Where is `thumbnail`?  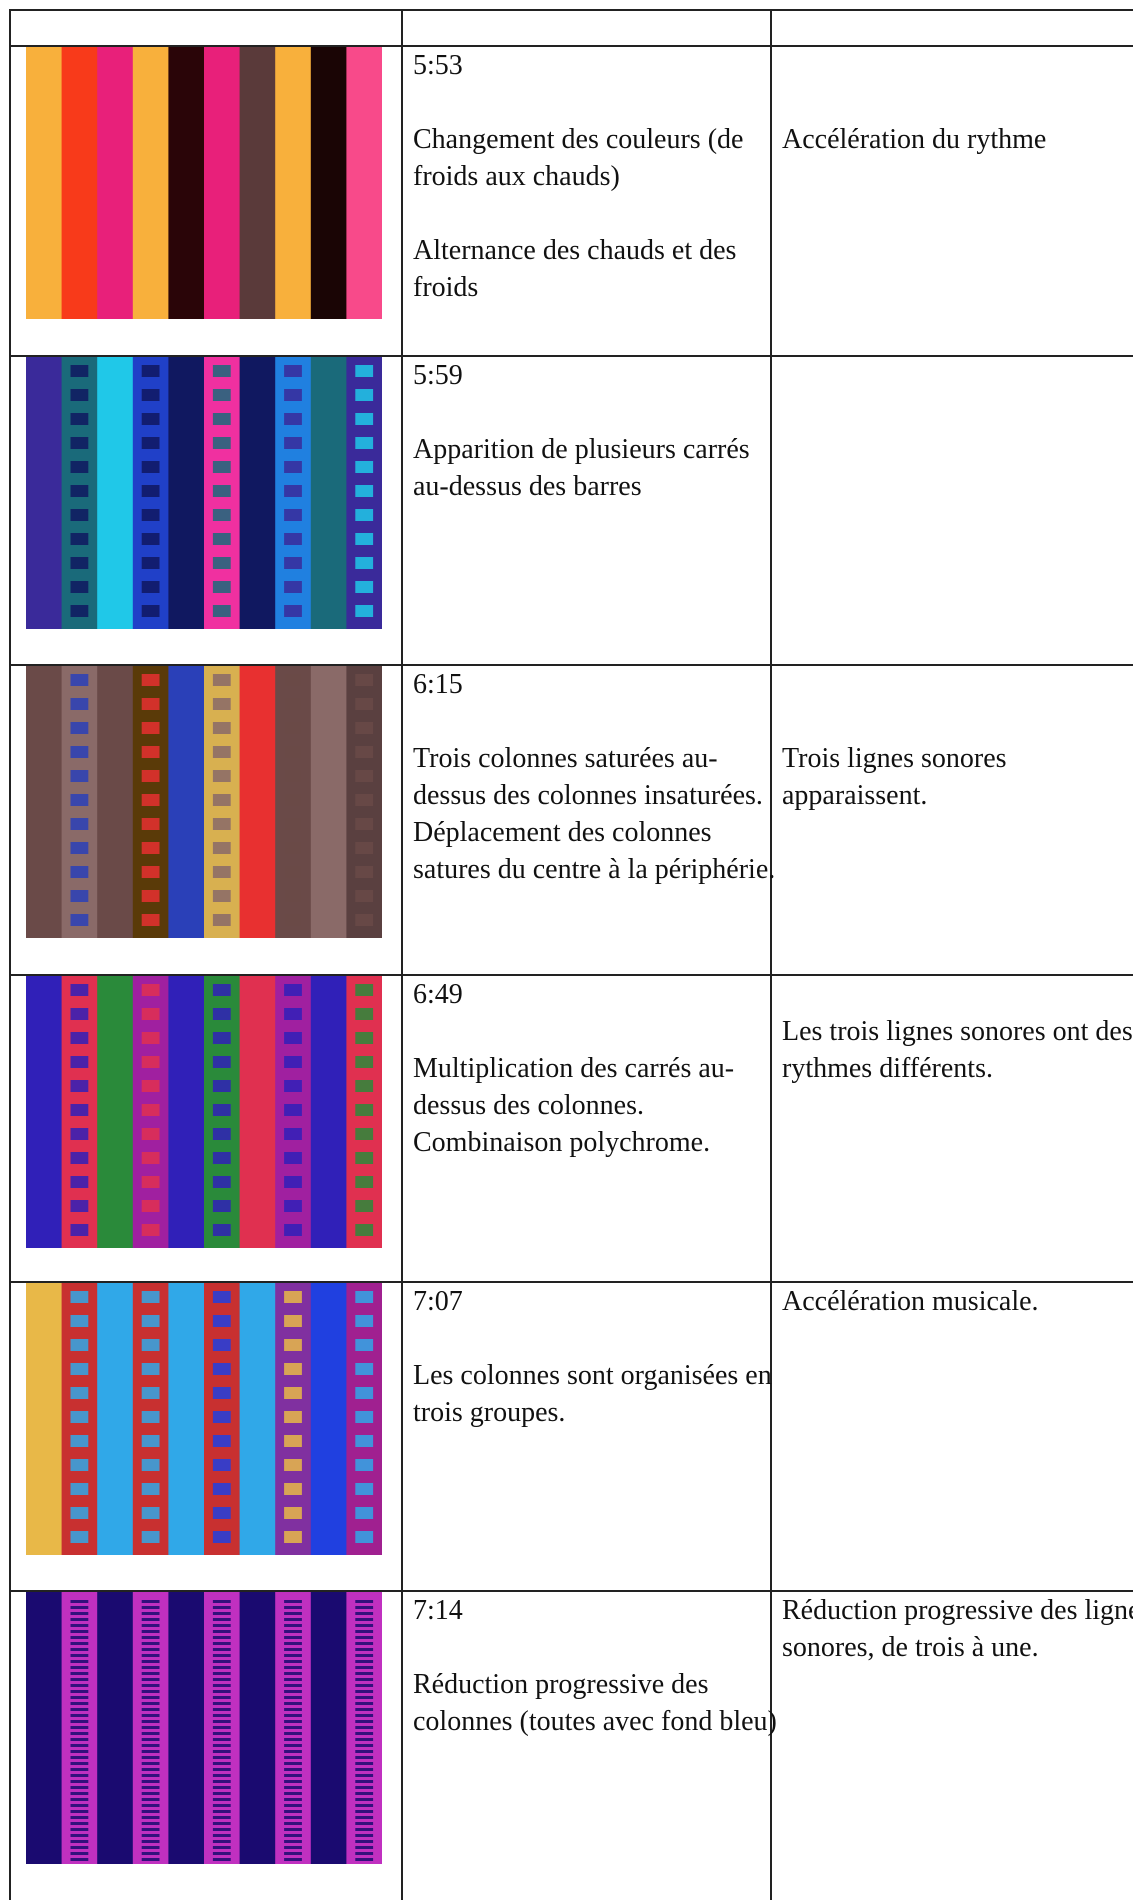
thumbnail is located at coordinates (204, 183).